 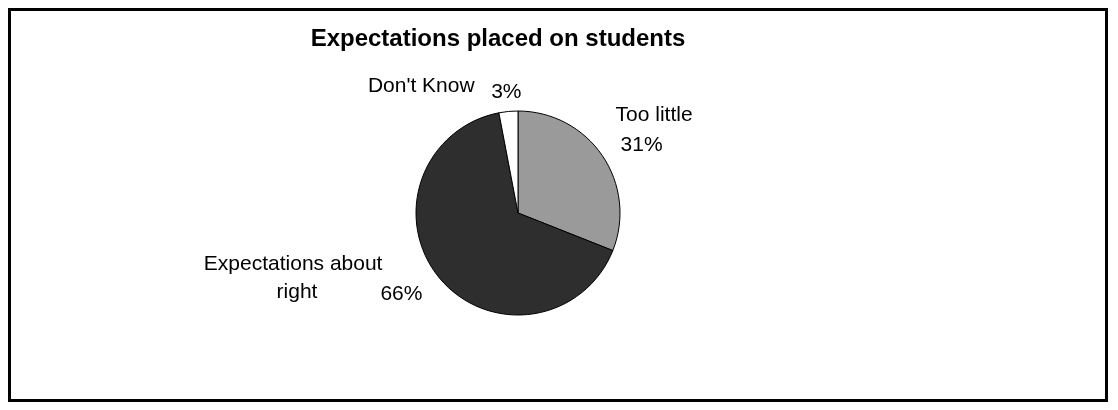 I want to click on chart-title: Expectations placed on students, so click(x=498, y=37).